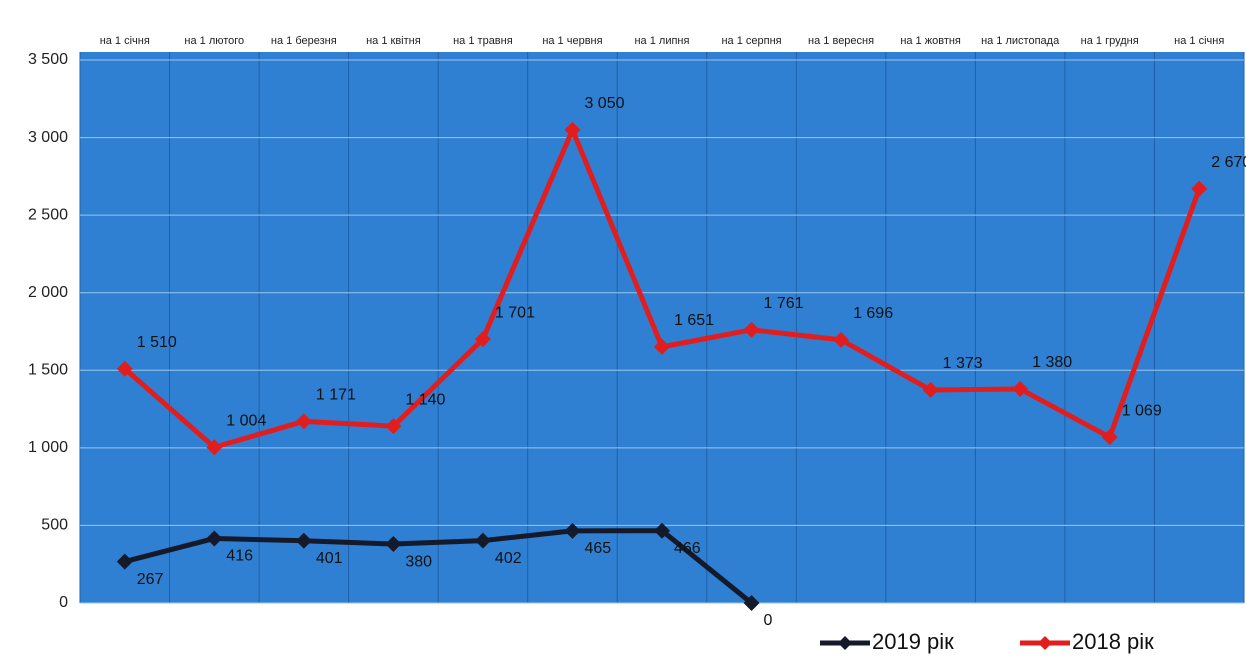 The image size is (1246, 661). Describe the element at coordinates (1109, 41) in the screenshot. I see `x-tick-label: на 1 грудня` at that location.